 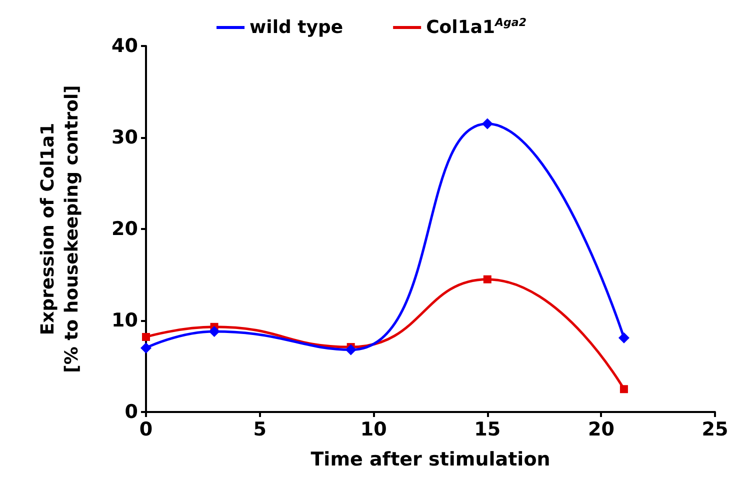 I want to click on y-tick-label: 30, so click(x=125, y=137).